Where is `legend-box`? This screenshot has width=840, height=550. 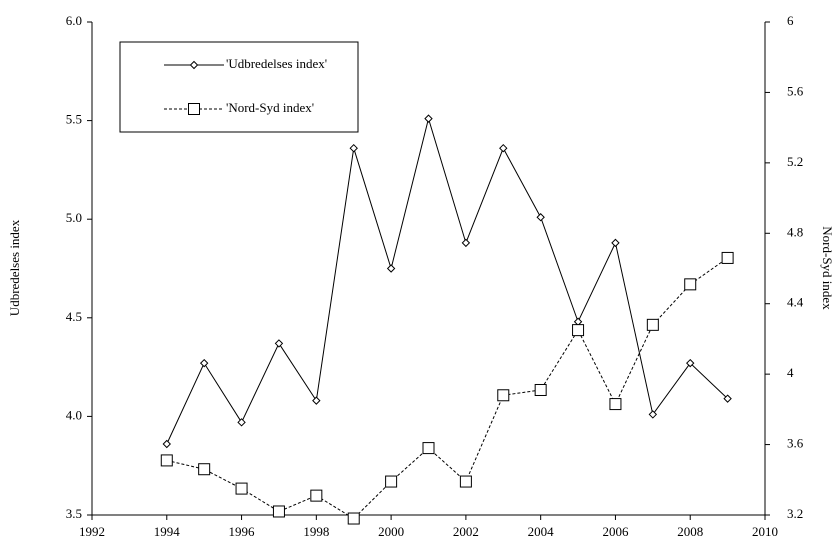 legend-box is located at coordinates (239, 87).